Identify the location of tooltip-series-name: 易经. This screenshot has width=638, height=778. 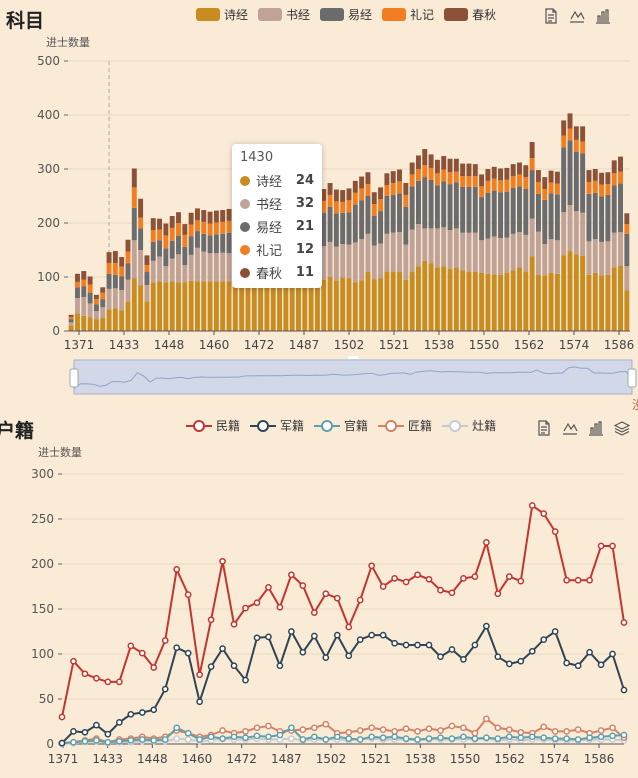
(269, 228).